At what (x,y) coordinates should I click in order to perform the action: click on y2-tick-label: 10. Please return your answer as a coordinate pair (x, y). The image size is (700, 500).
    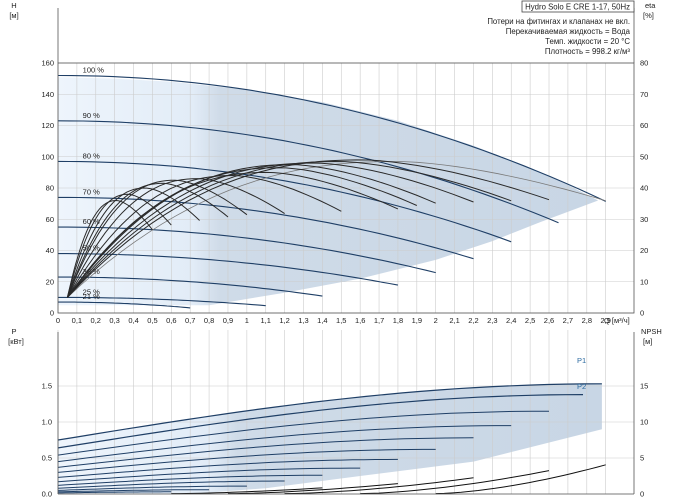
    Looking at the image, I should click on (644, 281).